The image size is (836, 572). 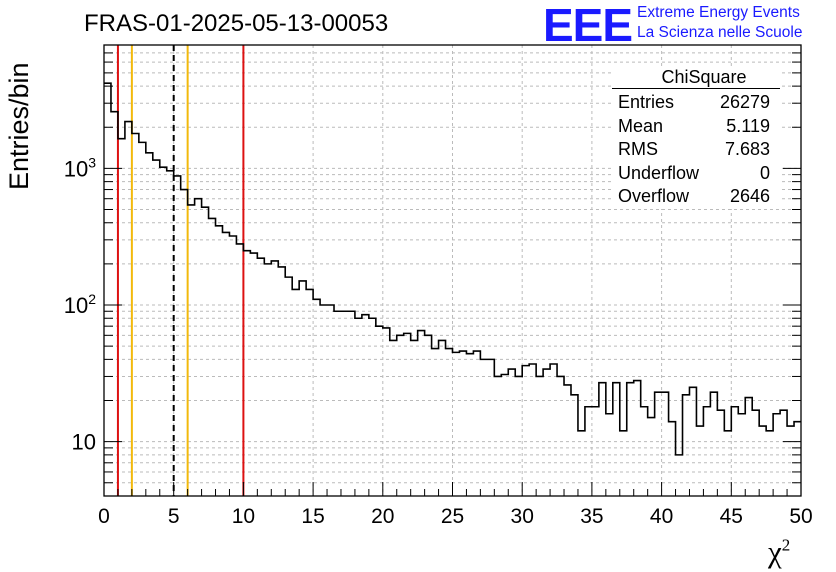 What do you see at coordinates (591, 516) in the screenshot?
I see `x-tick-label: 35` at bounding box center [591, 516].